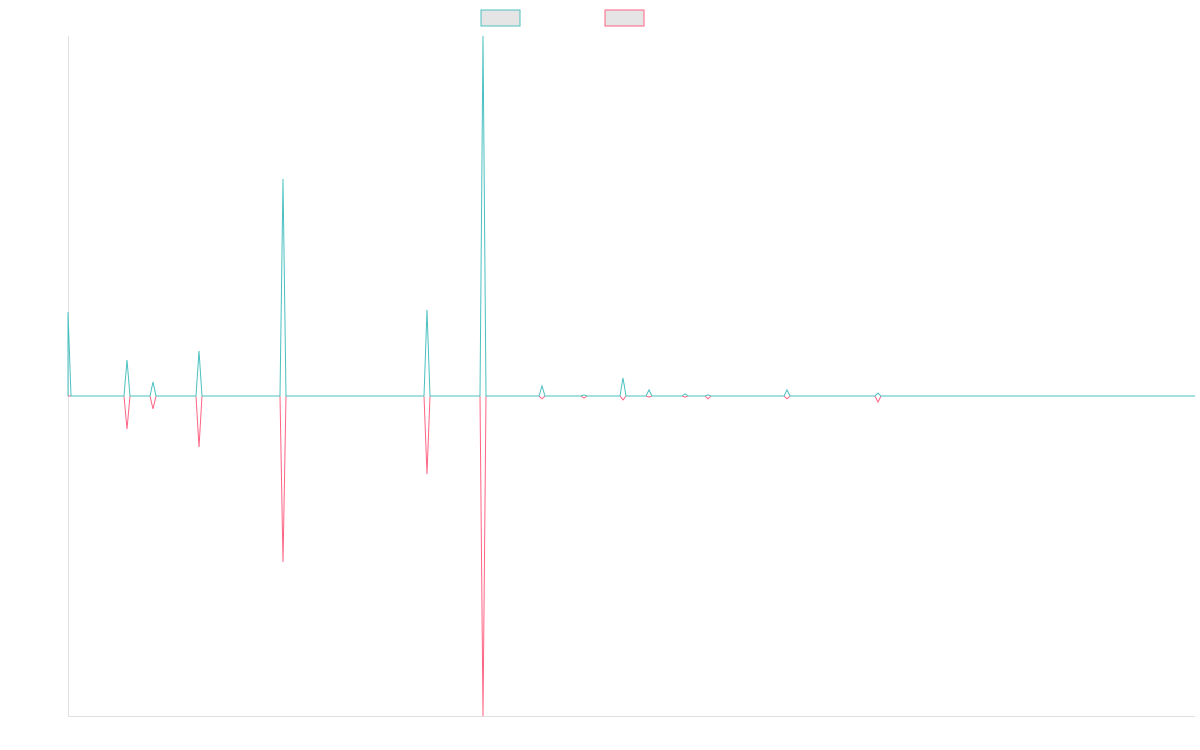 The width and height of the screenshot is (1200, 750). Describe the element at coordinates (562, 18) in the screenshot. I see `legend` at that location.